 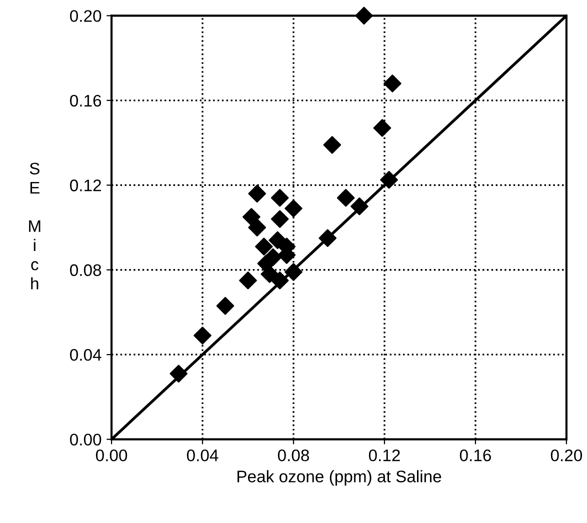 I want to click on y-tick-label: 0.20, so click(x=86, y=16).